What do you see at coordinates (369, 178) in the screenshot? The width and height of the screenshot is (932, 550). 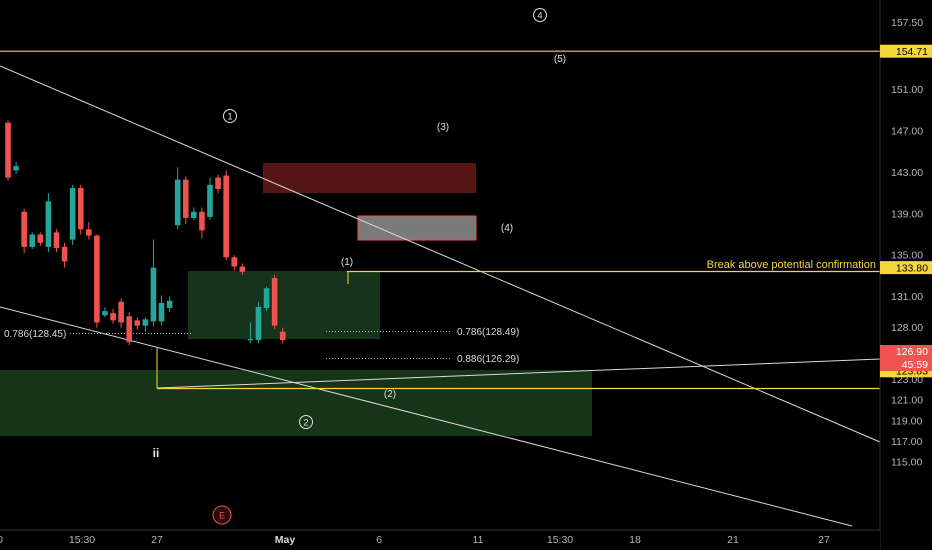 I see `supply-zone` at bounding box center [369, 178].